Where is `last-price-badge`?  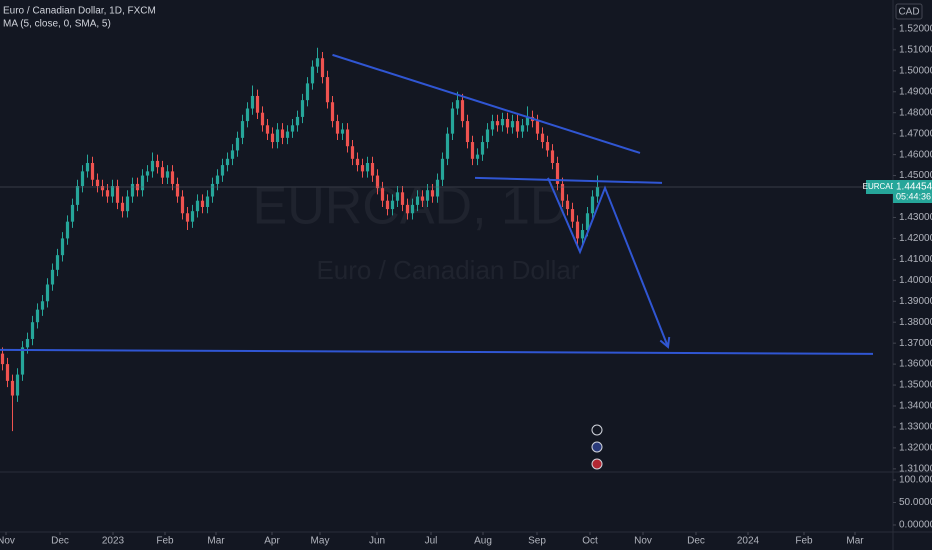 last-price-badge is located at coordinates (912, 191).